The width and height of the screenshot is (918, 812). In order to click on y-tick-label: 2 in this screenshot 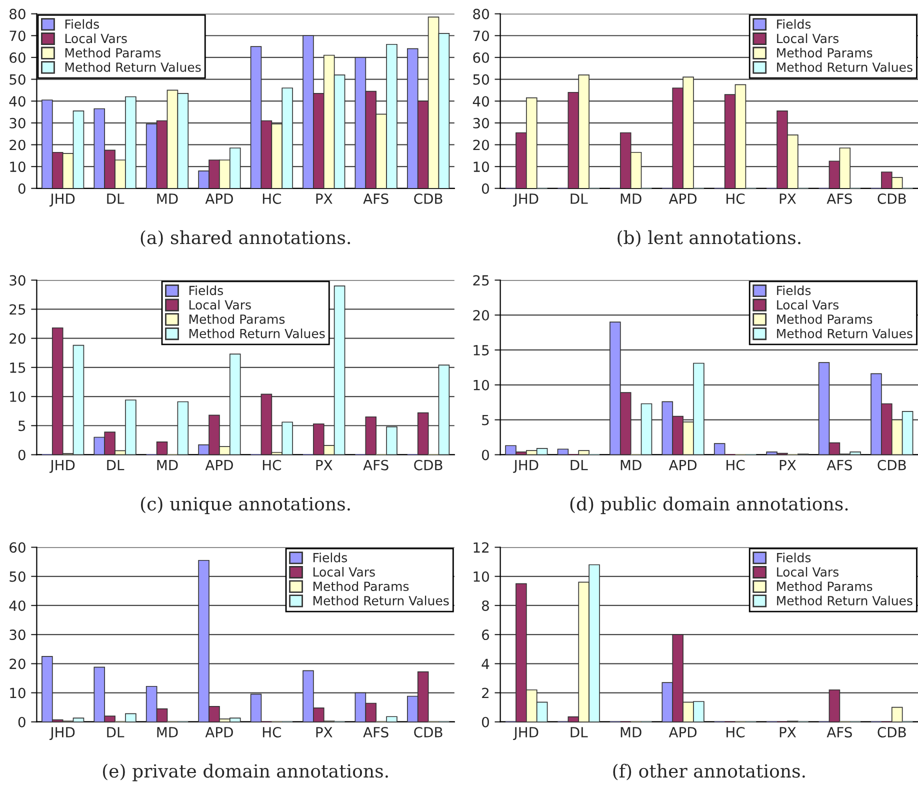, I will do `click(485, 693)`.